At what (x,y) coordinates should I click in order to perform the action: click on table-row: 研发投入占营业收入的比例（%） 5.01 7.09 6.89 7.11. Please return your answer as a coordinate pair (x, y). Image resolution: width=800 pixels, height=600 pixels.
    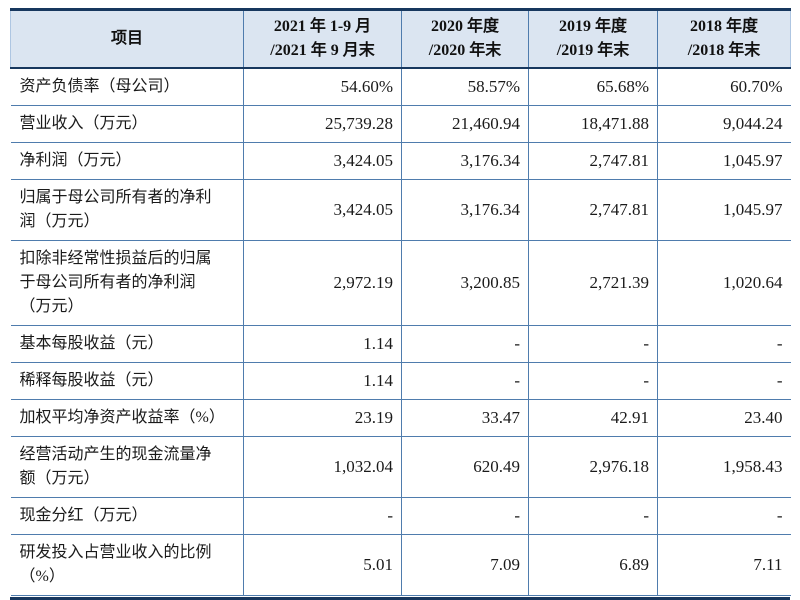
    Looking at the image, I should click on (400, 565).